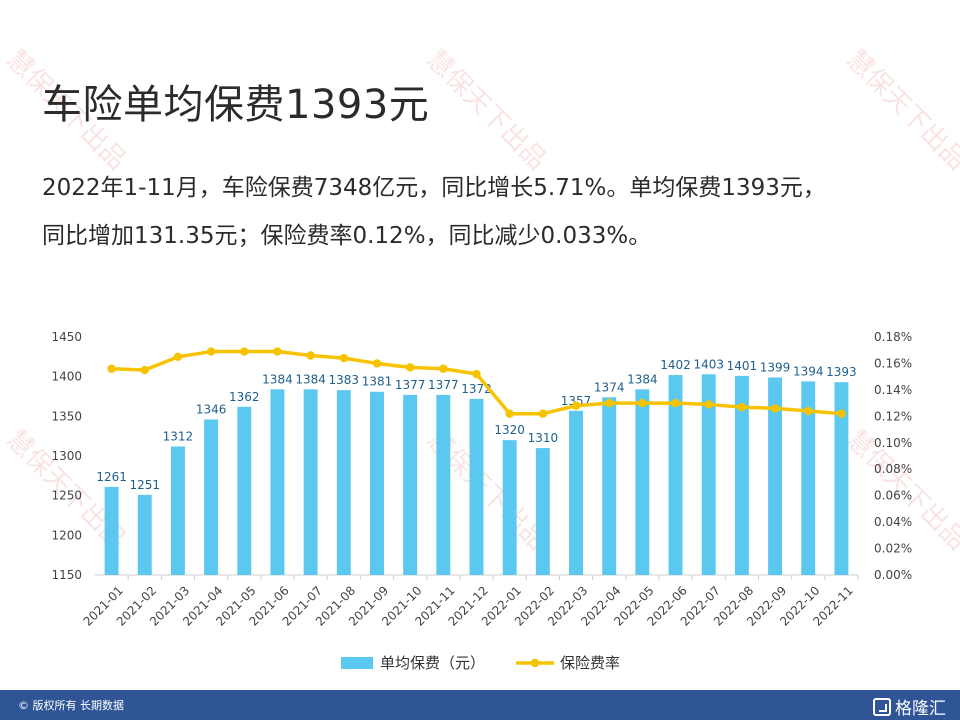  What do you see at coordinates (708, 364) in the screenshot?
I see `bar-value-label: 1403` at bounding box center [708, 364].